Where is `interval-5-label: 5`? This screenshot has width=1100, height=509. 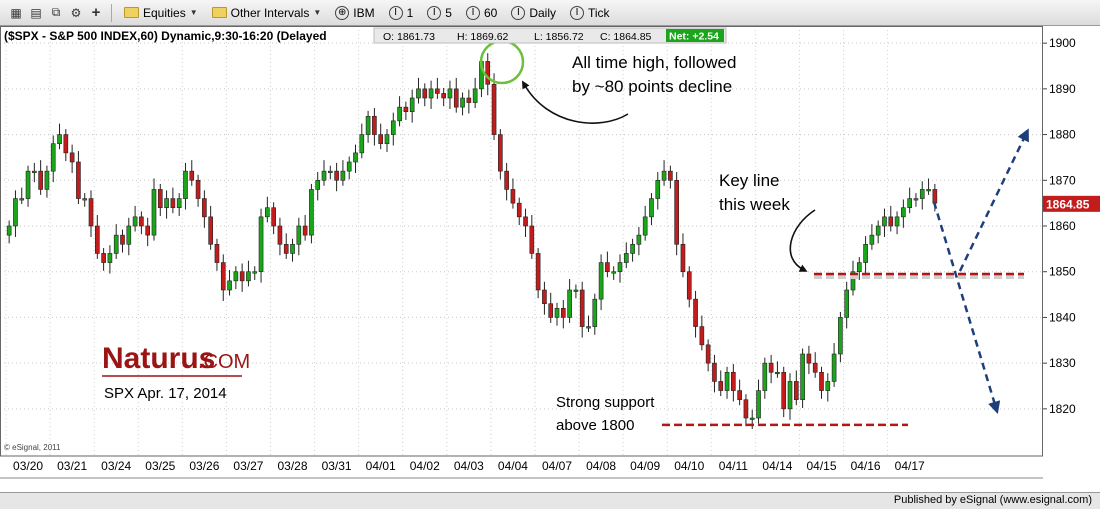 interval-5-label: 5 is located at coordinates (448, 12).